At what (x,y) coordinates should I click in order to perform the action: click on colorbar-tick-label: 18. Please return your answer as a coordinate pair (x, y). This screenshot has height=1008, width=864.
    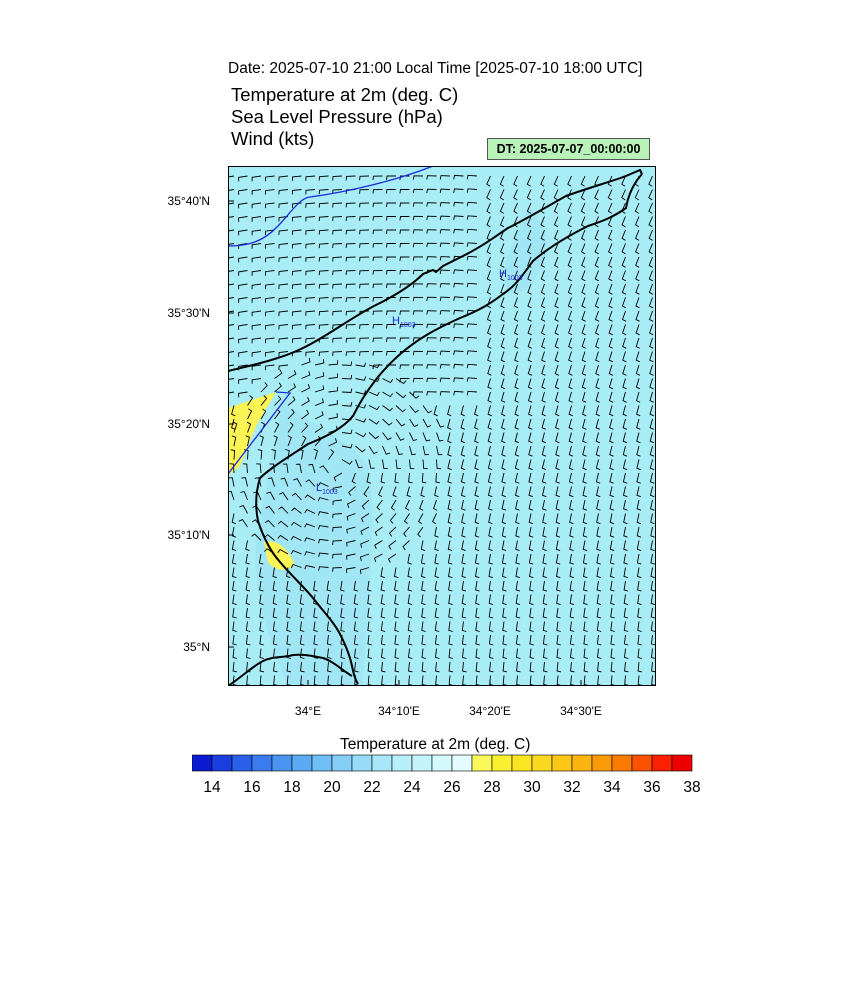
    Looking at the image, I should click on (292, 787).